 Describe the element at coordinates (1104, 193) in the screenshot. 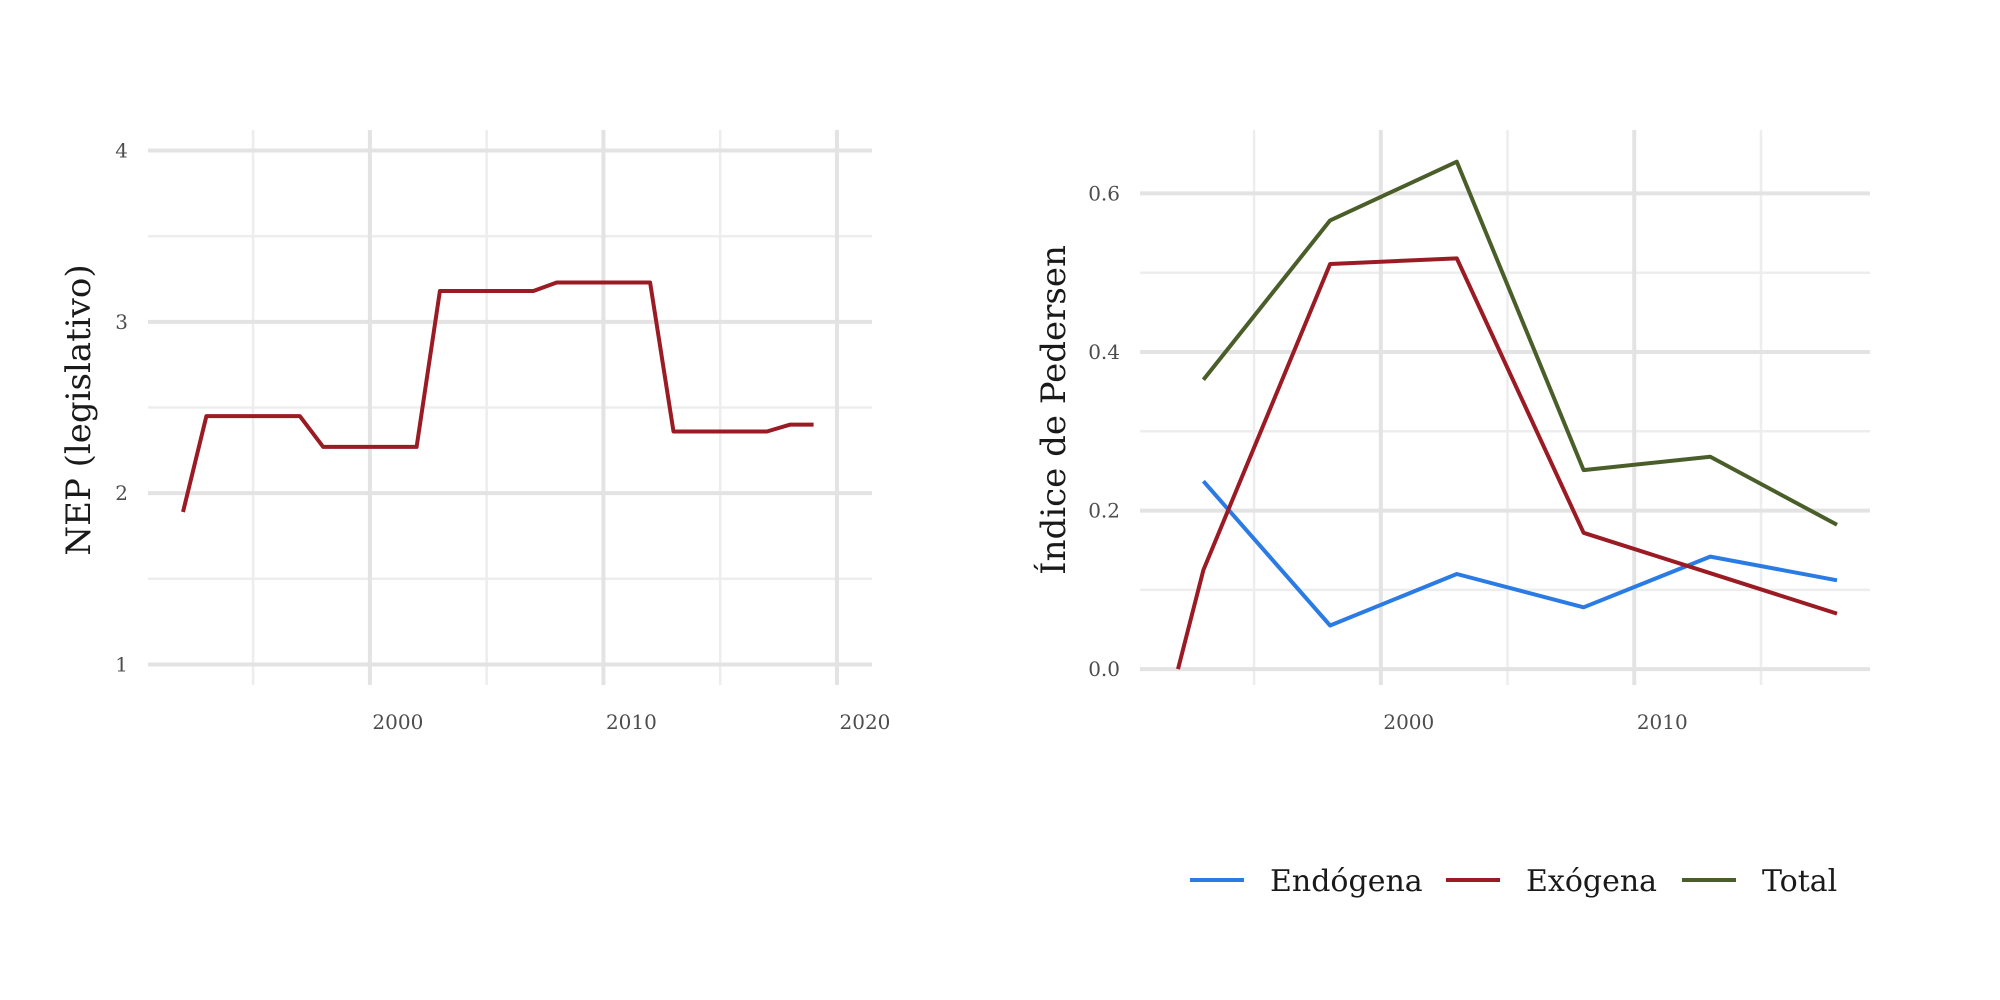

I see `pedersen-y-tick-label: 0.6` at that location.